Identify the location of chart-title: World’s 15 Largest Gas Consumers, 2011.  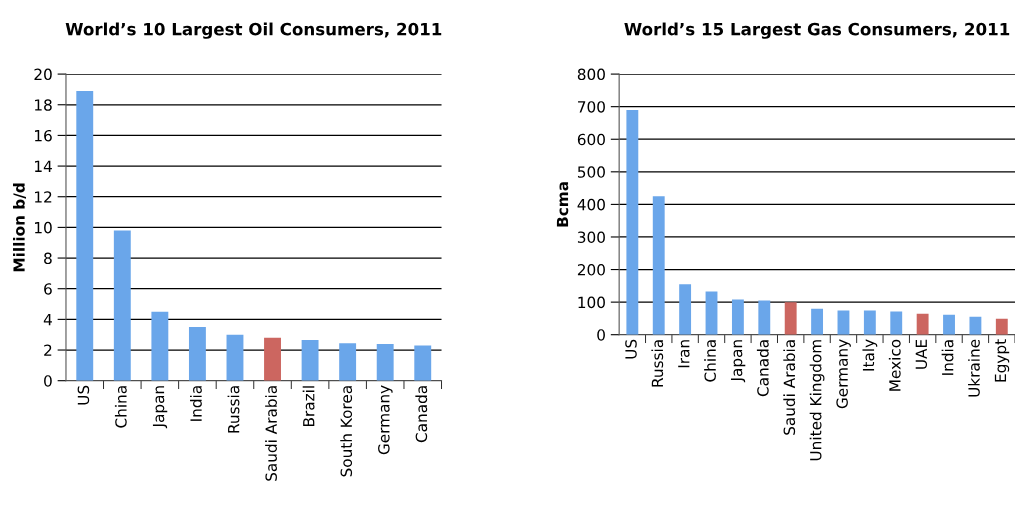
(817, 30).